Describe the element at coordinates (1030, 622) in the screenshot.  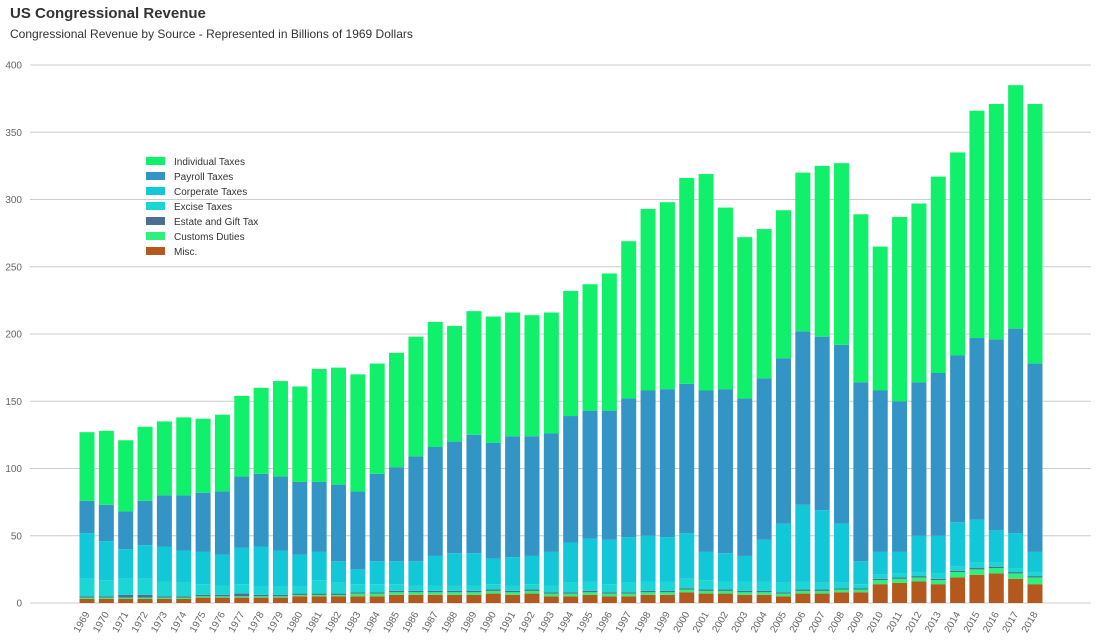
I see `x-tick-label: 2018` at that location.